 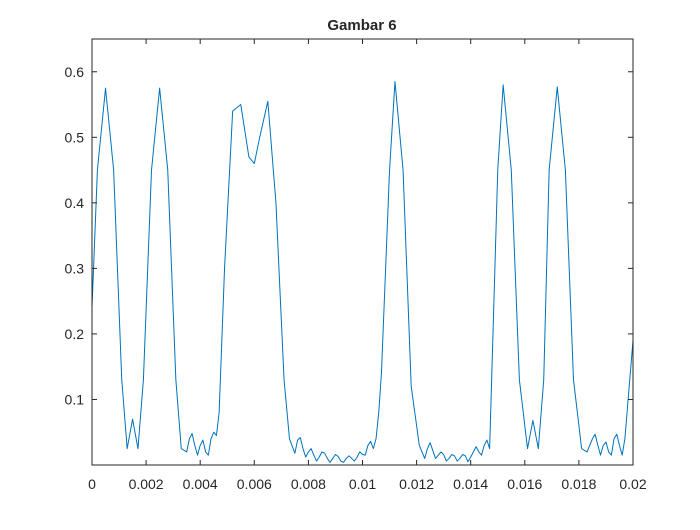 I want to click on x-tick-label: 0.018, so click(x=578, y=484).